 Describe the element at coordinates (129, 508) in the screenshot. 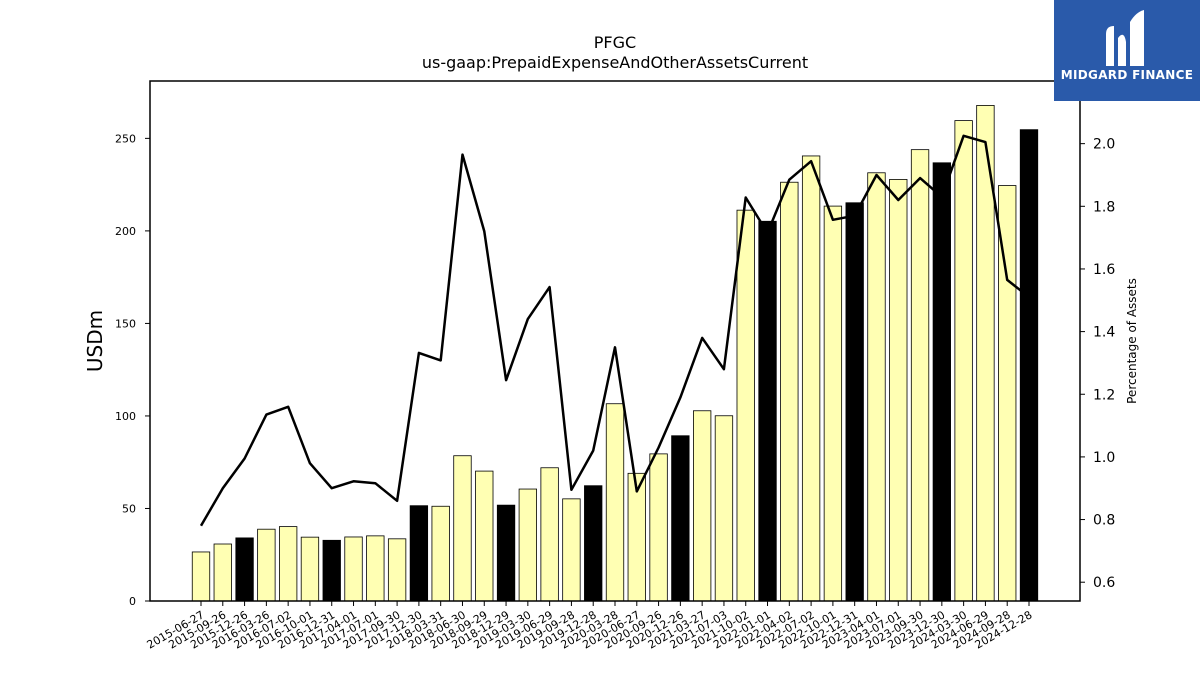

I see `left-tick-label: 50` at that location.